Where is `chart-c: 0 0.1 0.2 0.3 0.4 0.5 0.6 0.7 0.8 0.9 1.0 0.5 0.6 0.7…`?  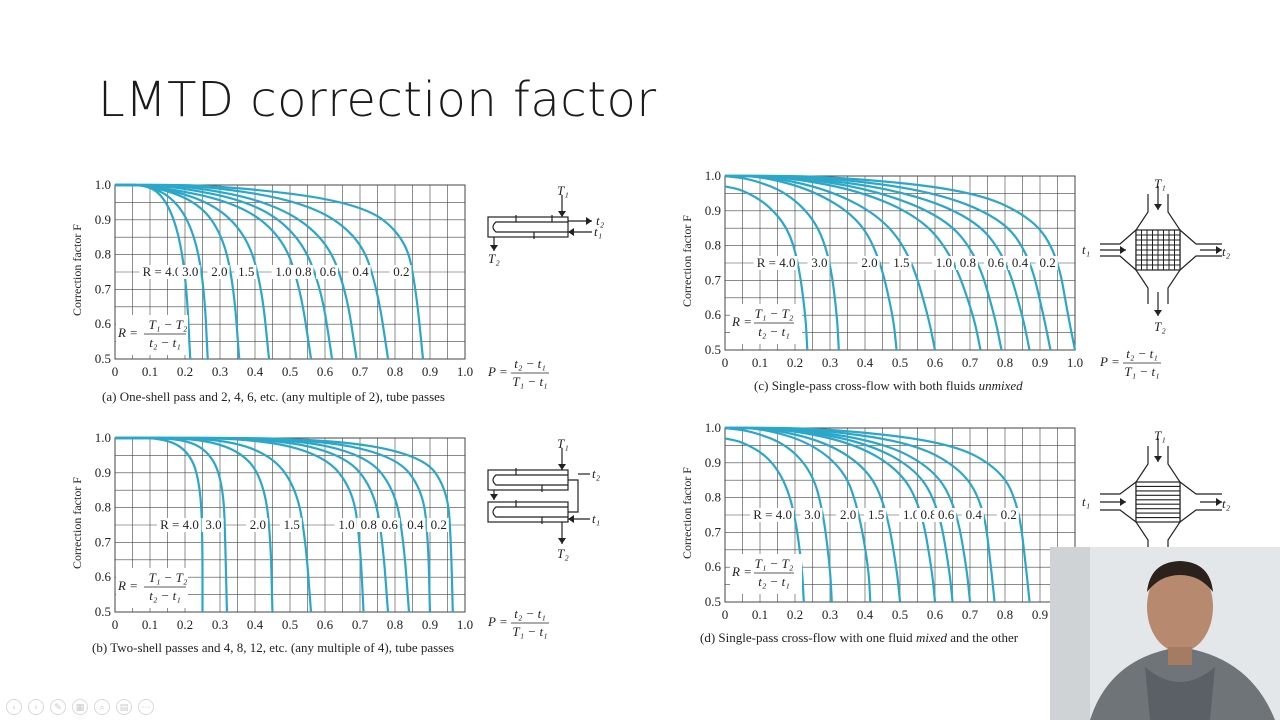 chart-c: 0 0.1 0.2 0.3 0.4 0.5 0.6 0.7 0.8 0.9 1.0 0.5 0.6 0.7… is located at coordinates (974, 278).